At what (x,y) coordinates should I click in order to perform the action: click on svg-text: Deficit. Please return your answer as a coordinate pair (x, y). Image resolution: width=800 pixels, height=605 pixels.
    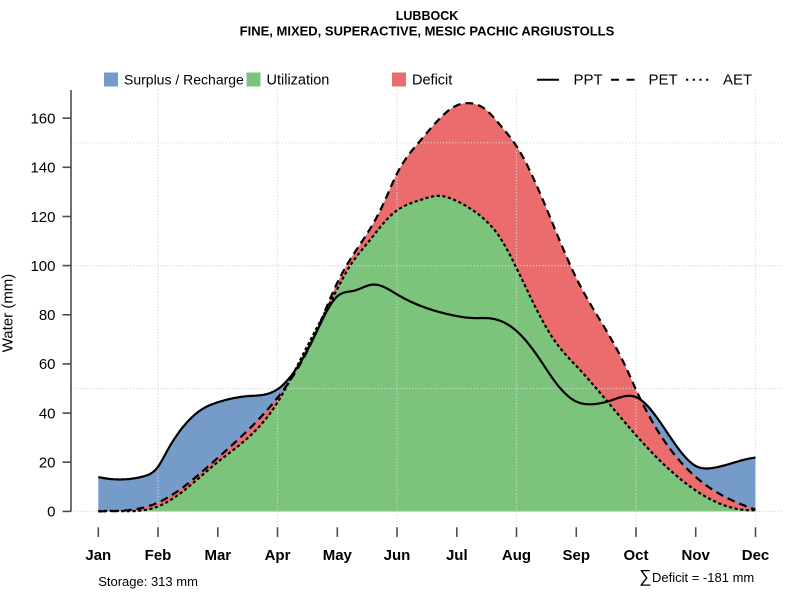
    Looking at the image, I should click on (432, 81).